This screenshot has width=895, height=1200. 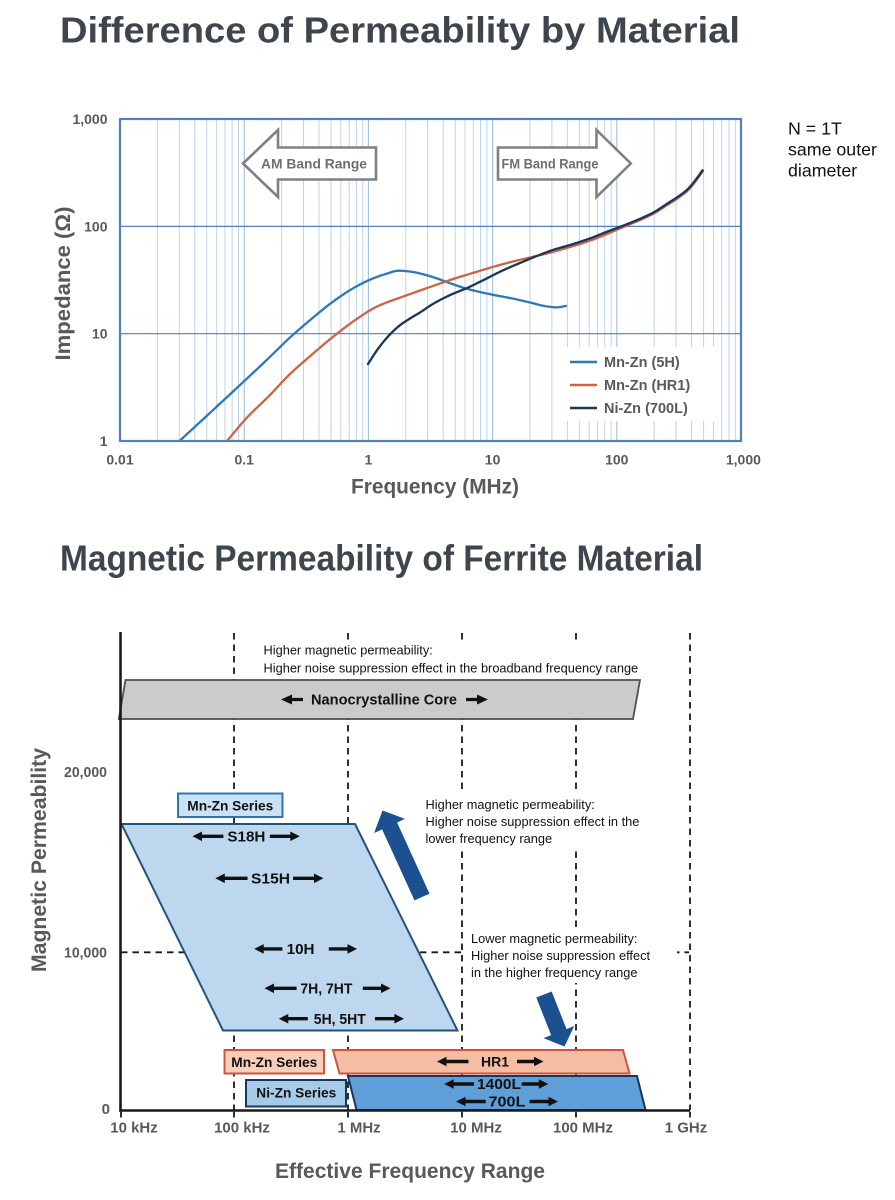 What do you see at coordinates (39, 860) in the screenshot?
I see `svg-text: Magnetic Permeability` at bounding box center [39, 860].